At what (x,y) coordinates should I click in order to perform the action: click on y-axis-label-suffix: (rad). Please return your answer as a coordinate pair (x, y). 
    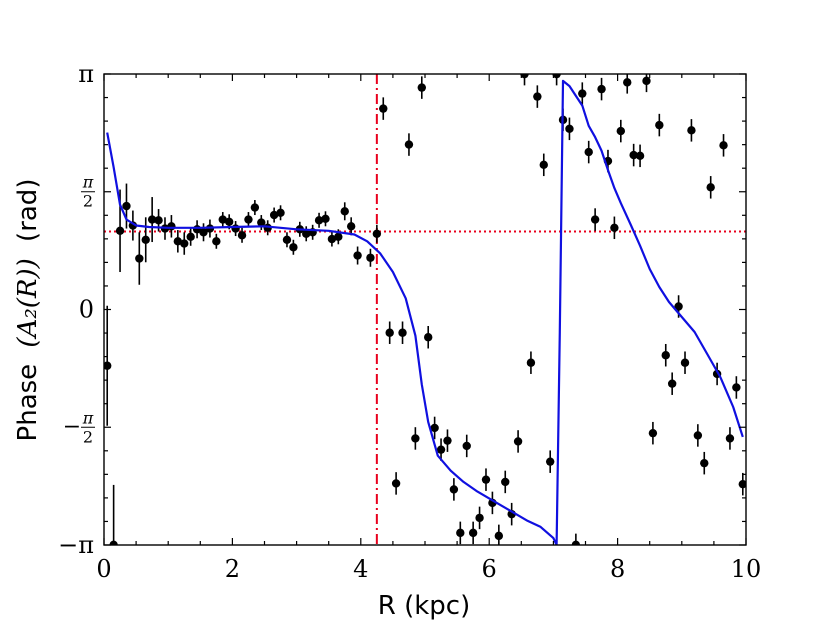
    Looking at the image, I should click on (28, 210).